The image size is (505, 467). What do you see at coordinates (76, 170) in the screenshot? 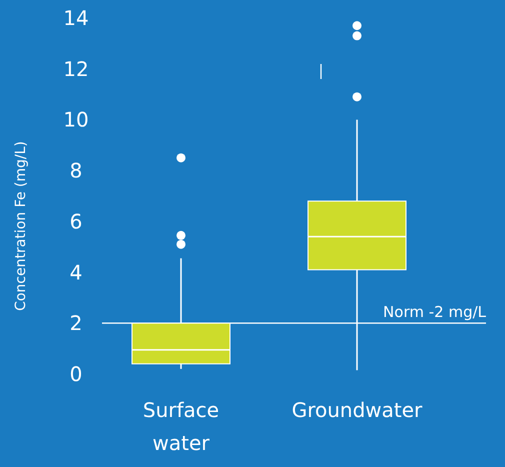
I see `y-tick-label: 8` at bounding box center [76, 170].